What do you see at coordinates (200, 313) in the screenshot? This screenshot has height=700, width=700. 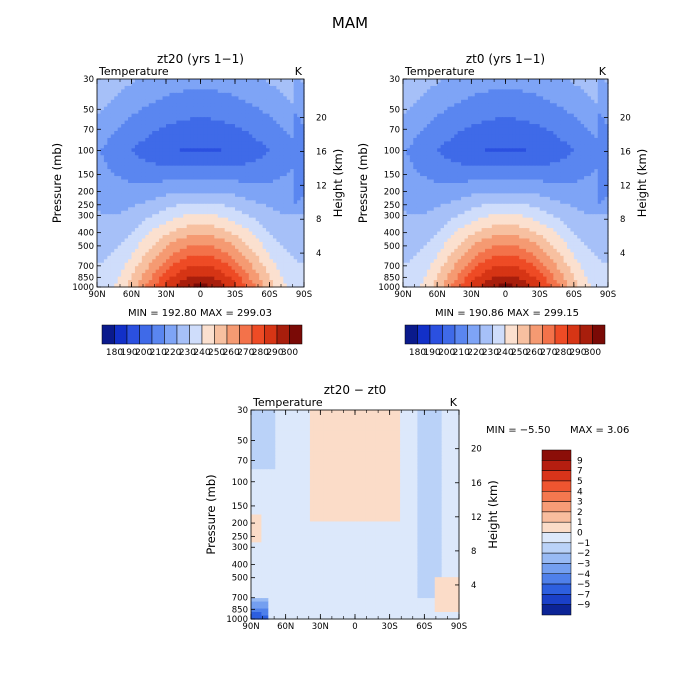 I see `stats-0: MIN = 192.80 MAX = 299.03` at bounding box center [200, 313].